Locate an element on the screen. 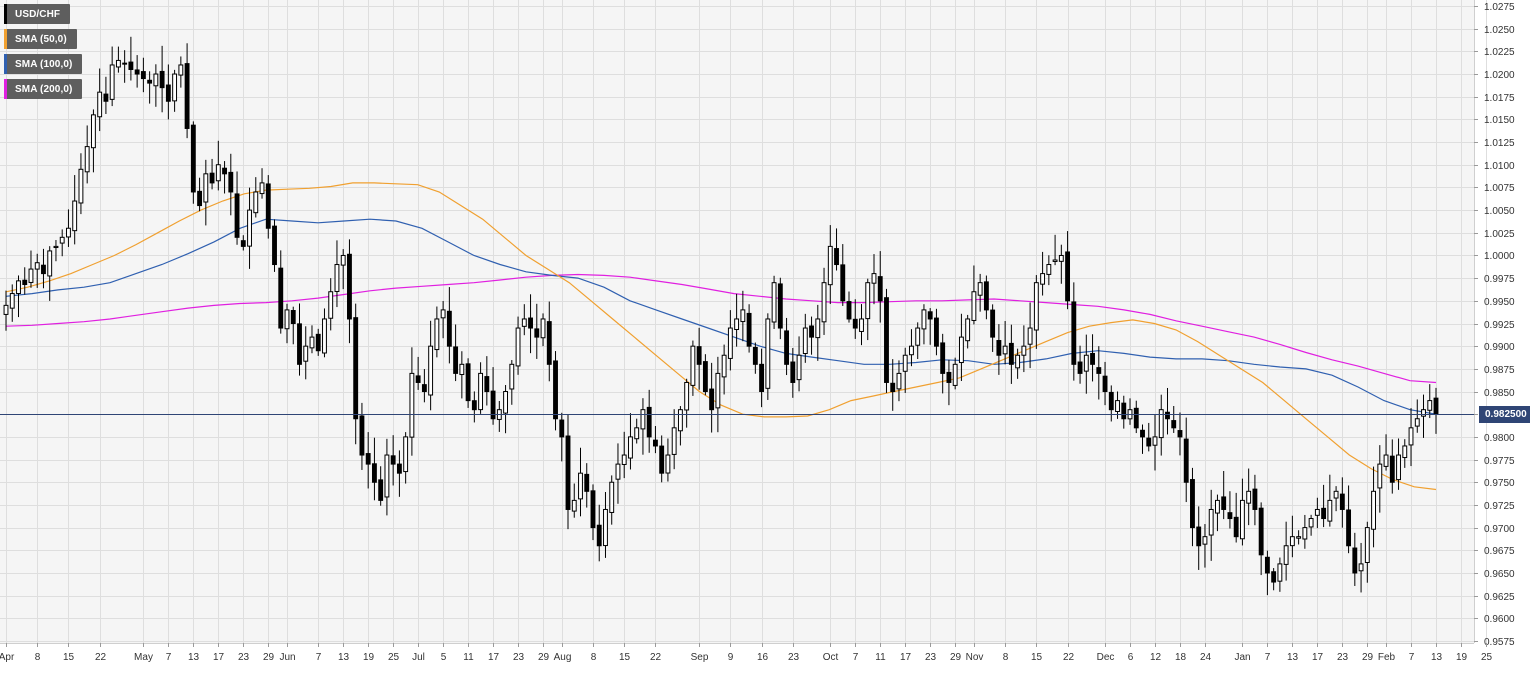 Image resolution: width=1536 pixels, height=674 pixels. x-tick-label: 17 is located at coordinates (906, 657).